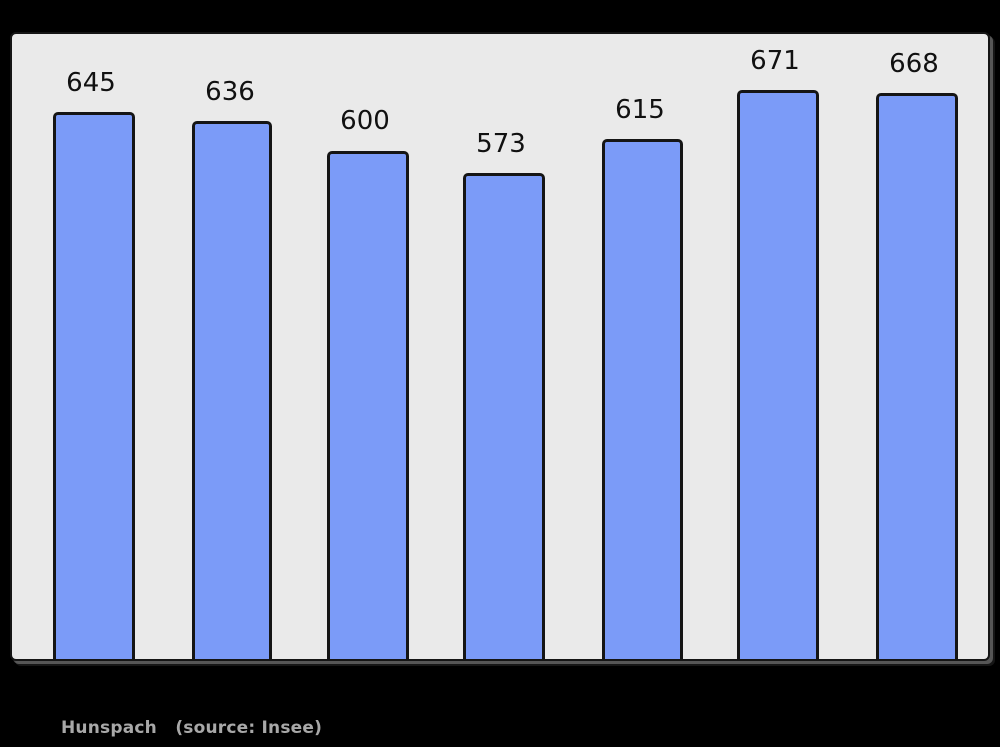 The image size is (1000, 747). I want to click on bar-value-label-1: 645, so click(91, 83).